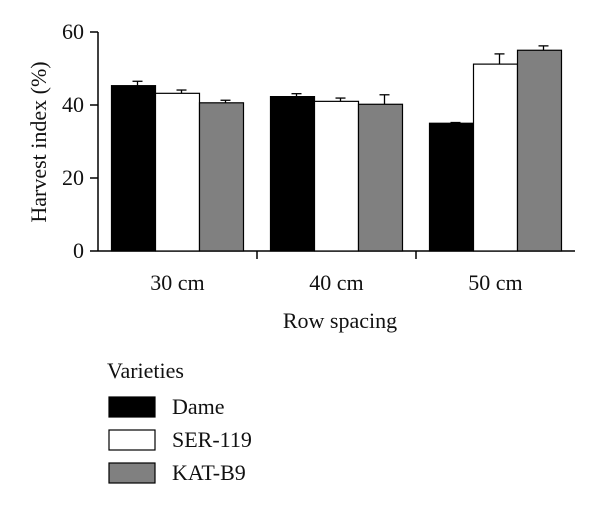  What do you see at coordinates (212, 439) in the screenshot?
I see `legend-label: SER-119` at bounding box center [212, 439].